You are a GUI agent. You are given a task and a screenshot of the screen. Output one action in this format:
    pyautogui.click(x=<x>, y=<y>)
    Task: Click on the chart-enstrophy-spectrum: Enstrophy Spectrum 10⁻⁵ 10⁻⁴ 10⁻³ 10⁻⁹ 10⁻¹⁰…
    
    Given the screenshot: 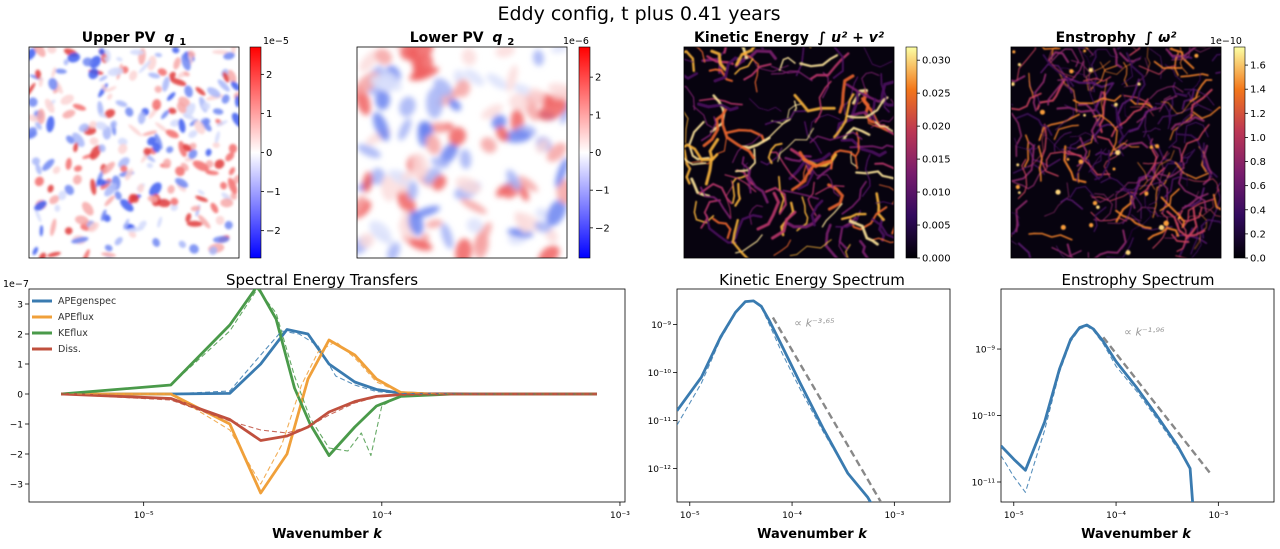 What is the action you would take?
    pyautogui.click(x=1123, y=406)
    